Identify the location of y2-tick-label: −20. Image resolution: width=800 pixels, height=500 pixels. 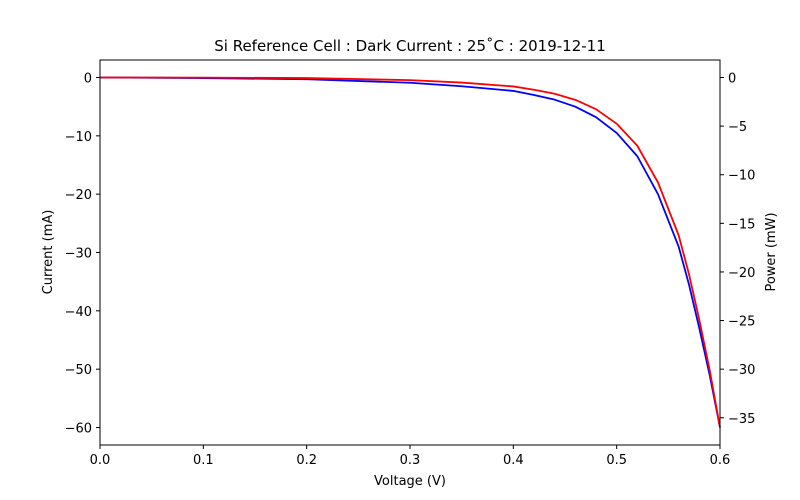
(741, 273).